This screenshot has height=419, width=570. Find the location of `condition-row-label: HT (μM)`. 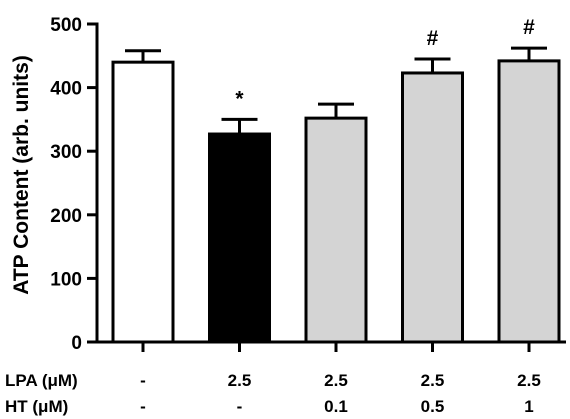

condition-row-label: HT (μM) is located at coordinates (36, 406).